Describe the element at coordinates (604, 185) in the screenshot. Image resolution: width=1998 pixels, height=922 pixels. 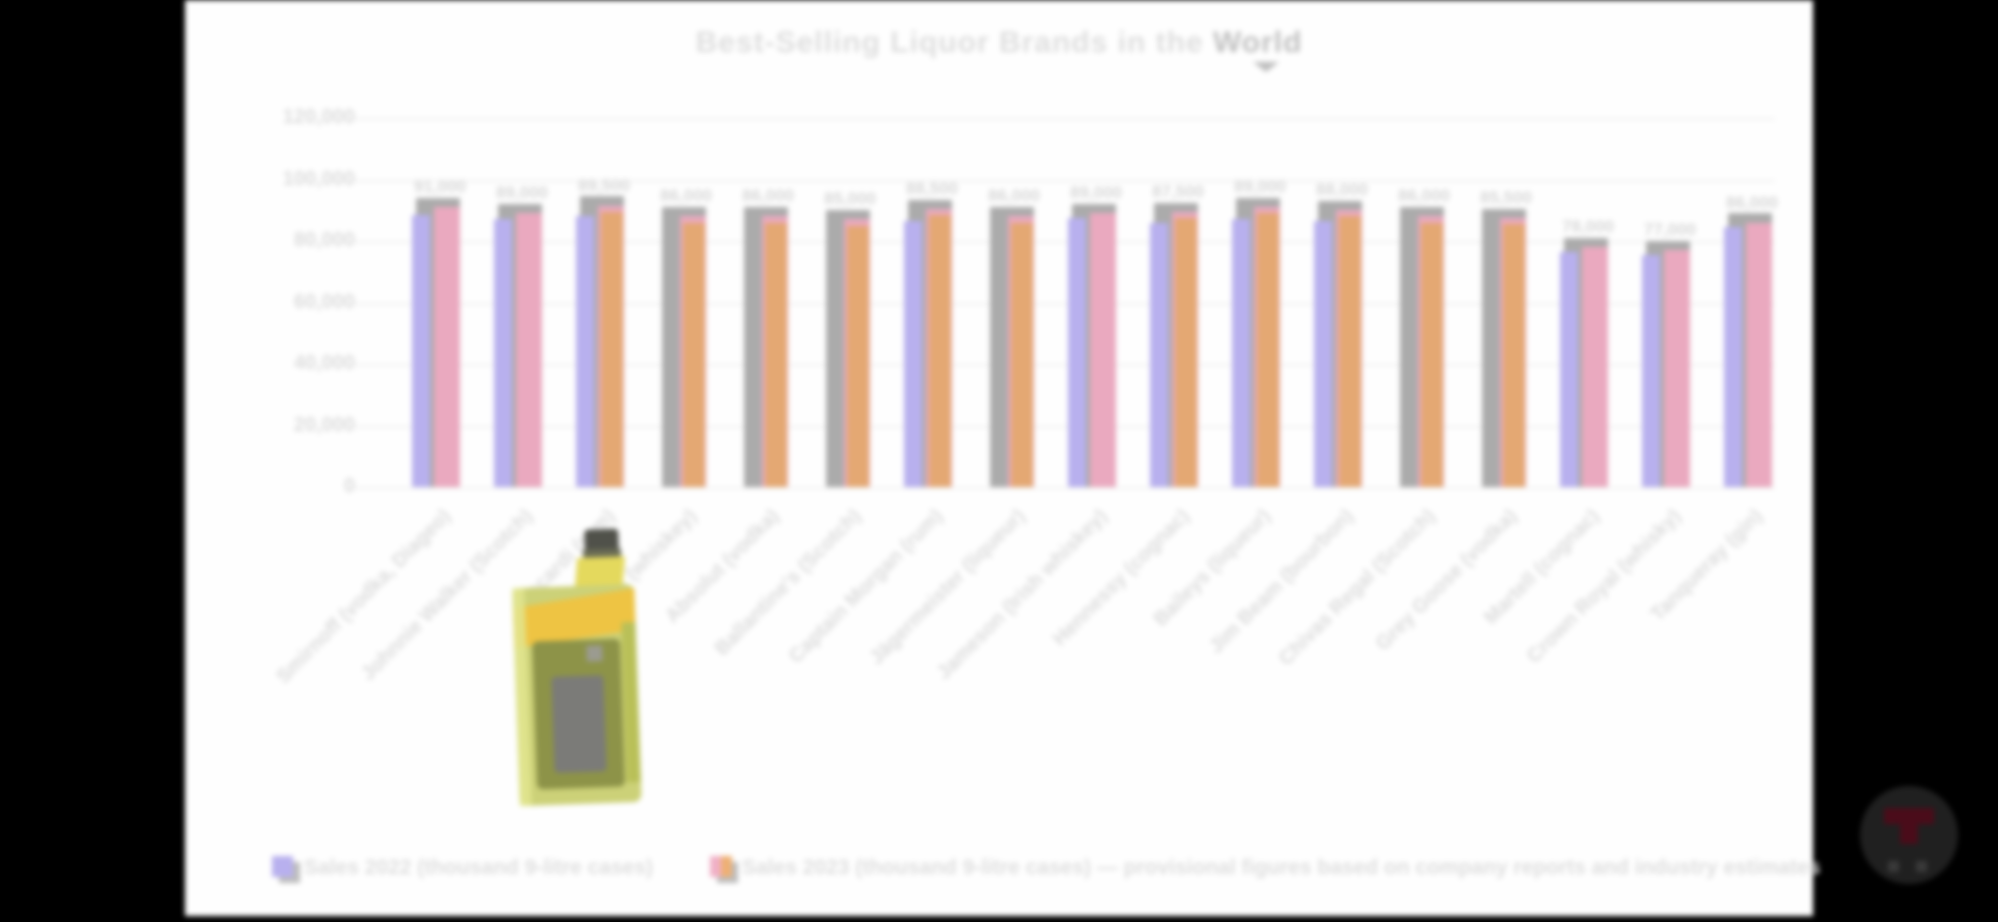
I see `bar-value-label: 89,500` at that location.